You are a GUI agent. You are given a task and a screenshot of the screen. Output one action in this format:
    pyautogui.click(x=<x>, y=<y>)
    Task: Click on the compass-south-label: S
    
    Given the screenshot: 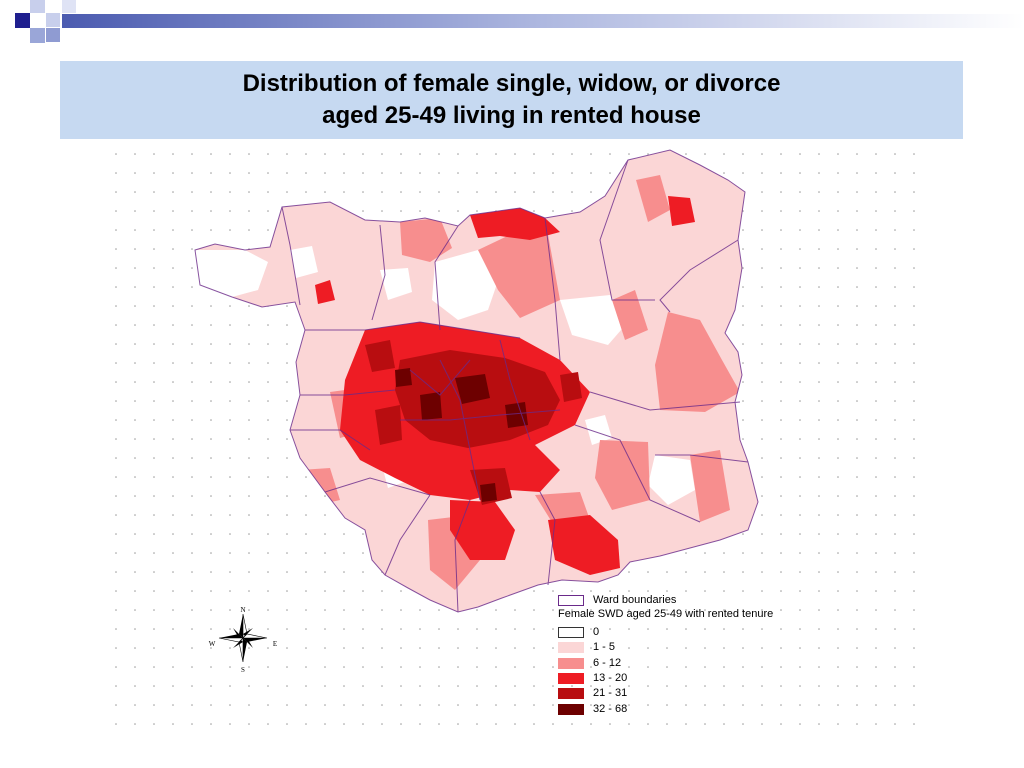 What is the action you would take?
    pyautogui.click(x=243, y=670)
    